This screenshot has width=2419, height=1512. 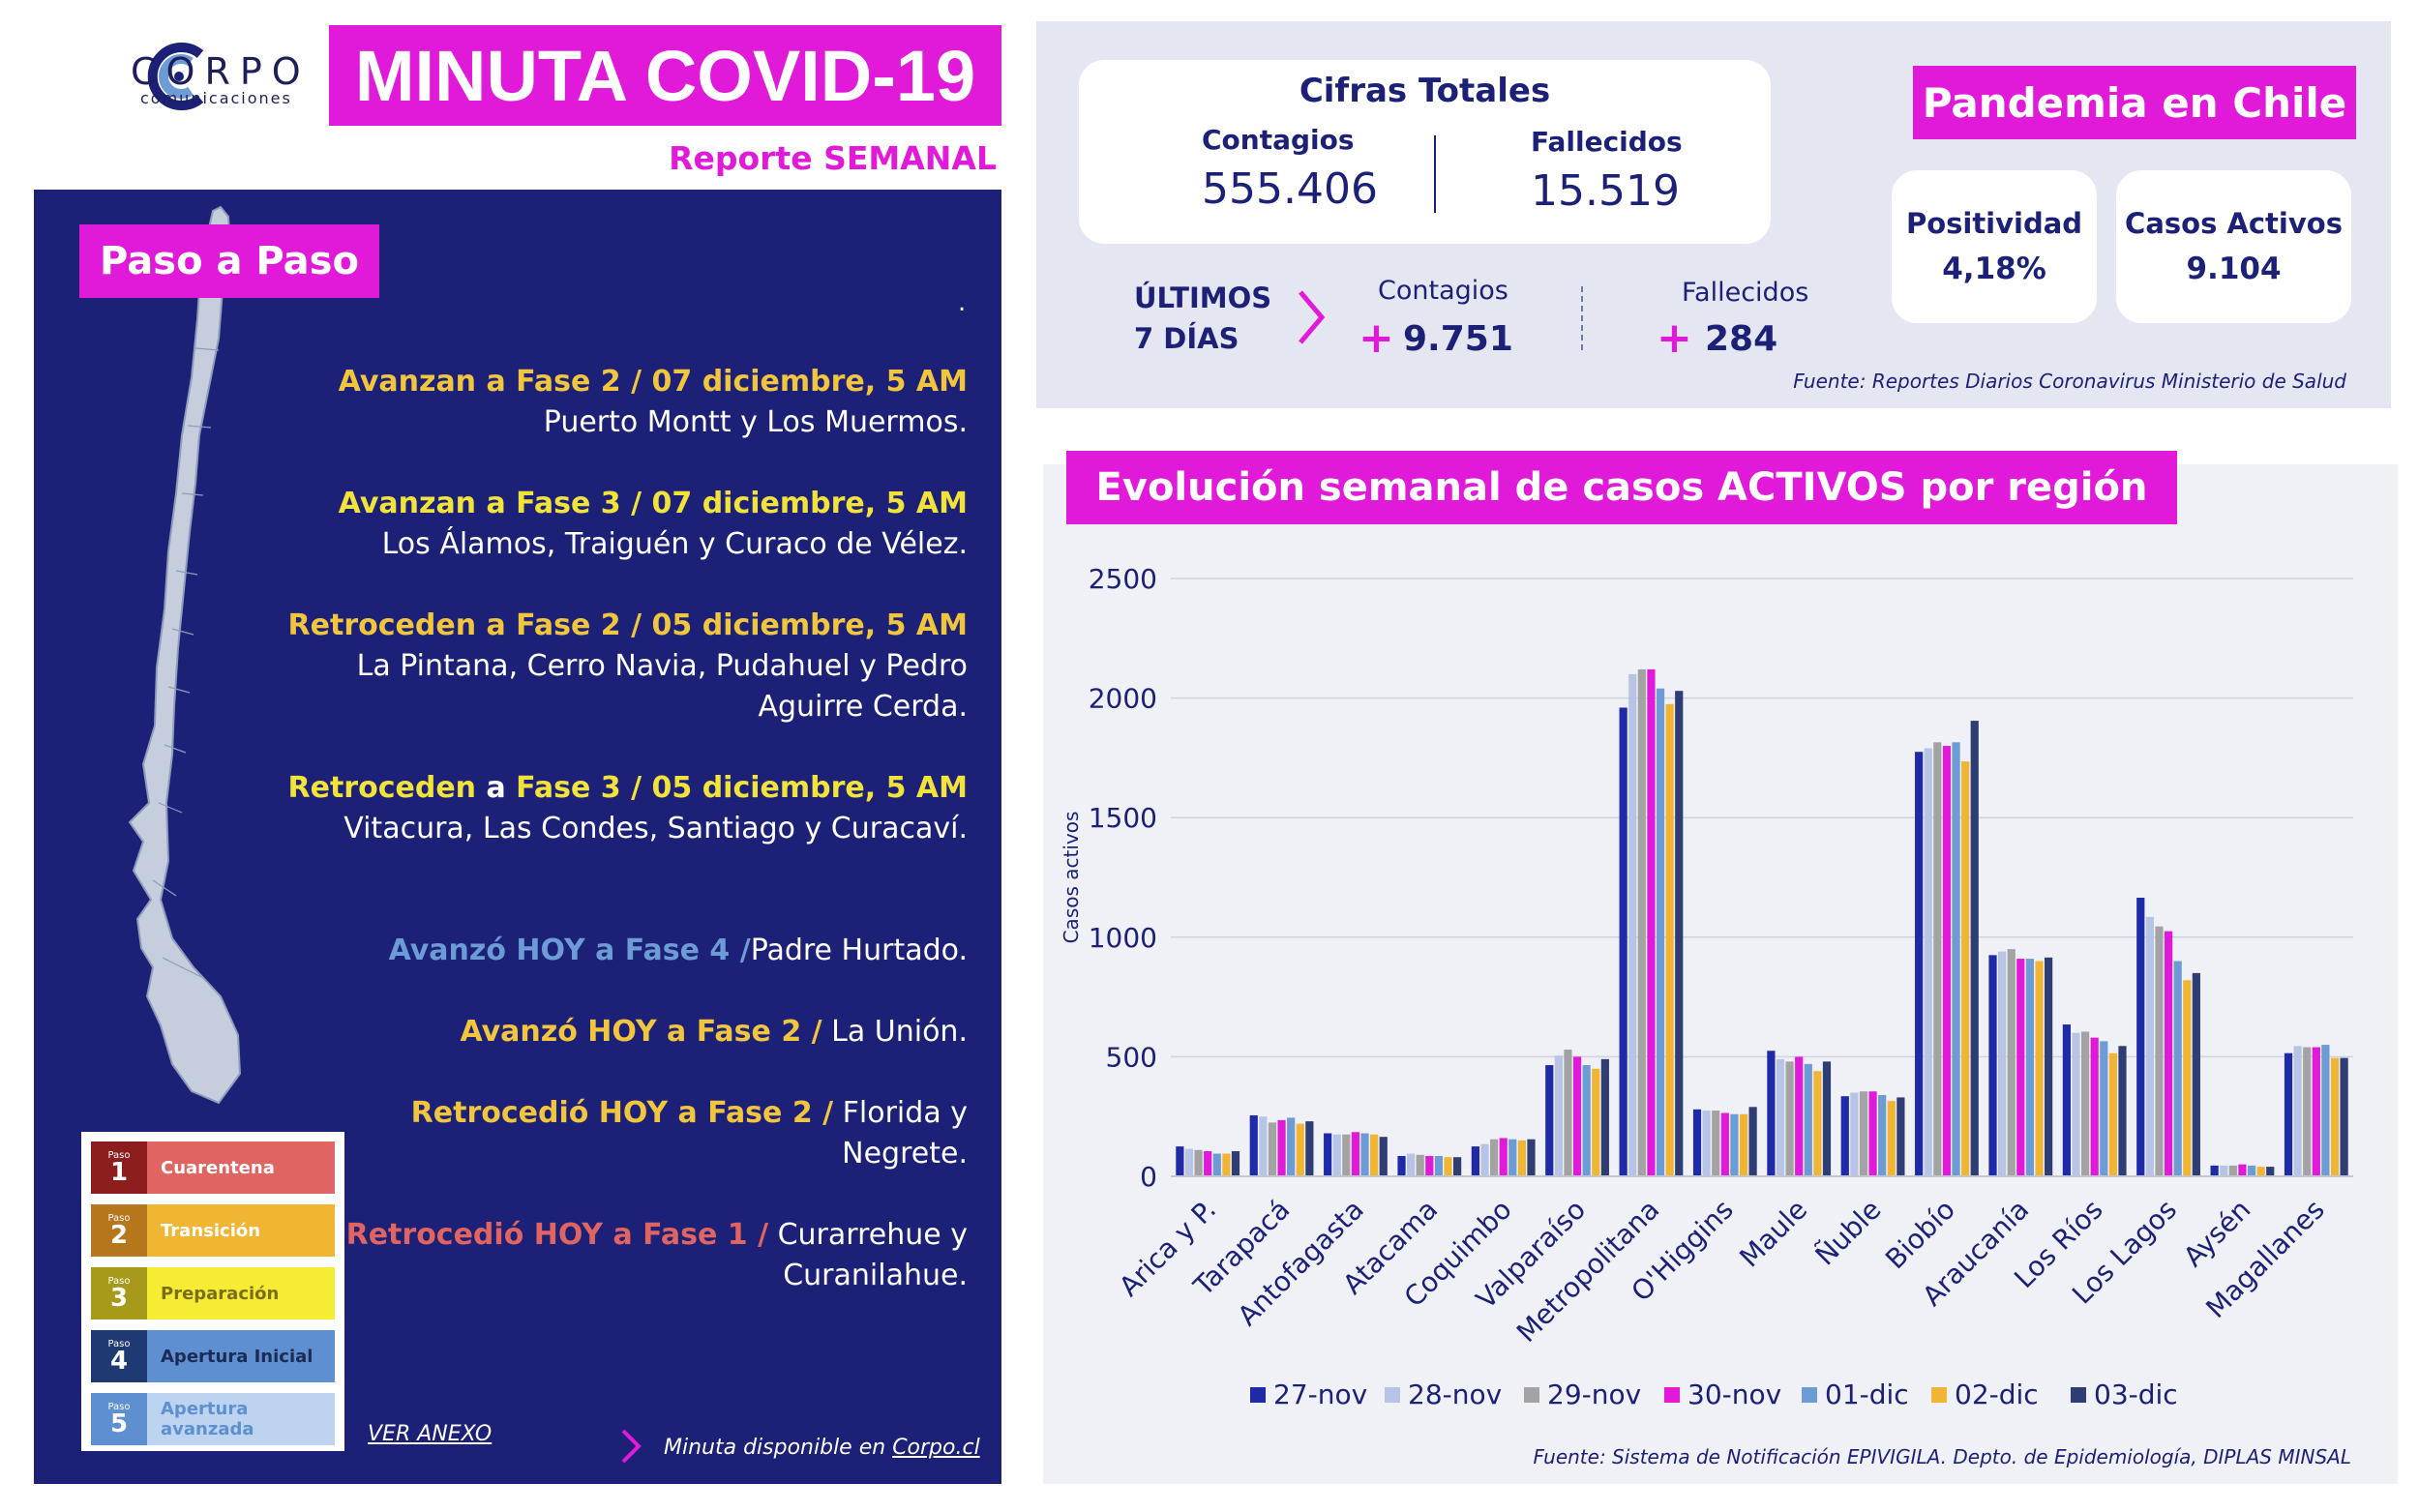 I want to click on y-axis-label: Casos activos, so click(x=1072, y=878).